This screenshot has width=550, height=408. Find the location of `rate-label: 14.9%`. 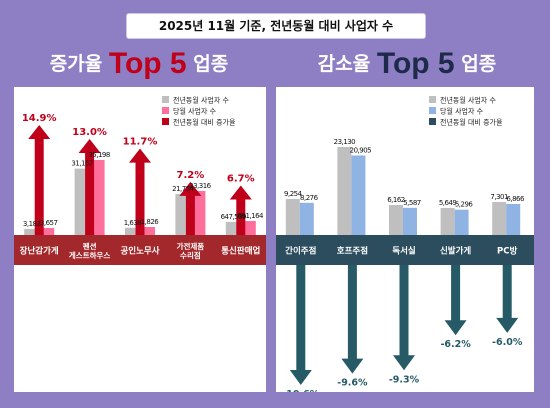

rate-label: 14.9% is located at coordinates (39, 118).